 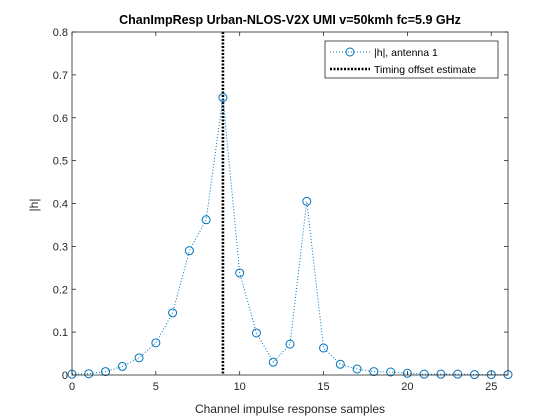 I want to click on y-tick-label: 0.5, so click(x=60, y=162).